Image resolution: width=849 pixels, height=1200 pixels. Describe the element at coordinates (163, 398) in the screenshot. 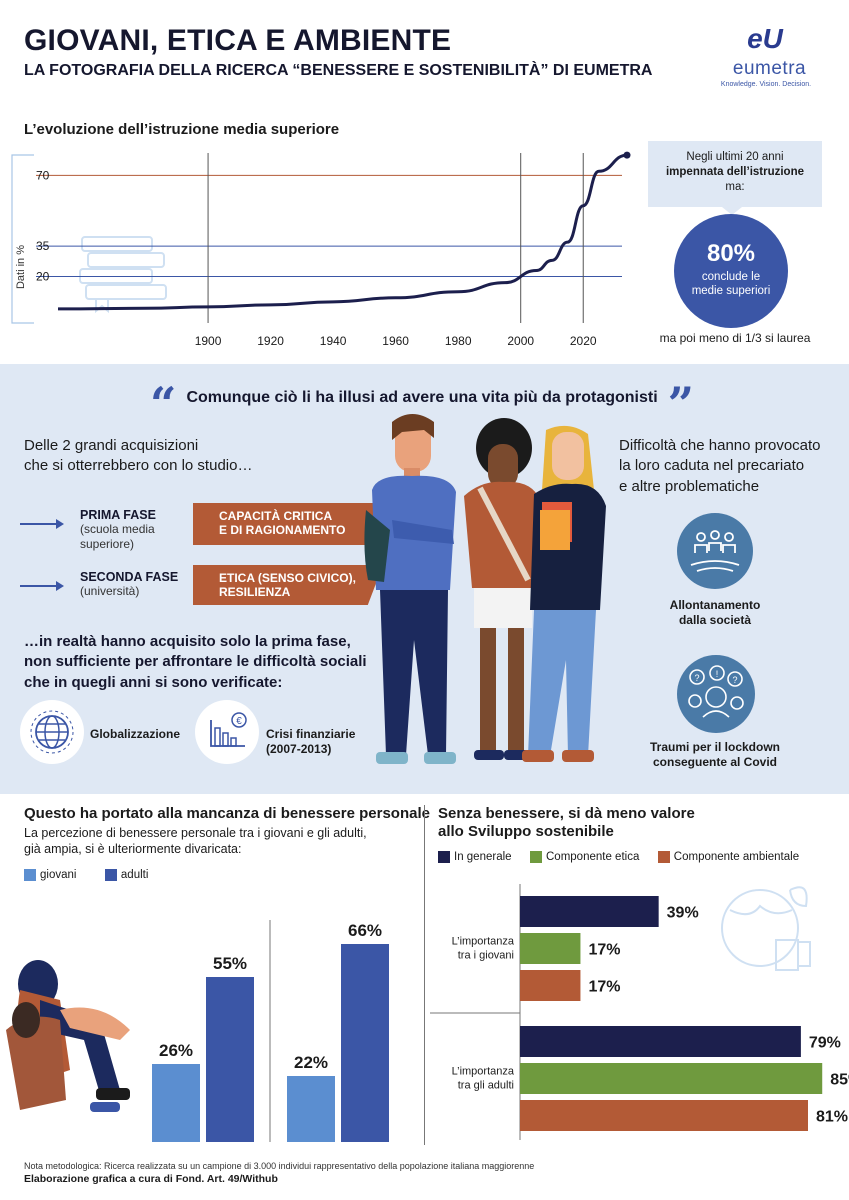

I see `open-quote-icon: “` at that location.